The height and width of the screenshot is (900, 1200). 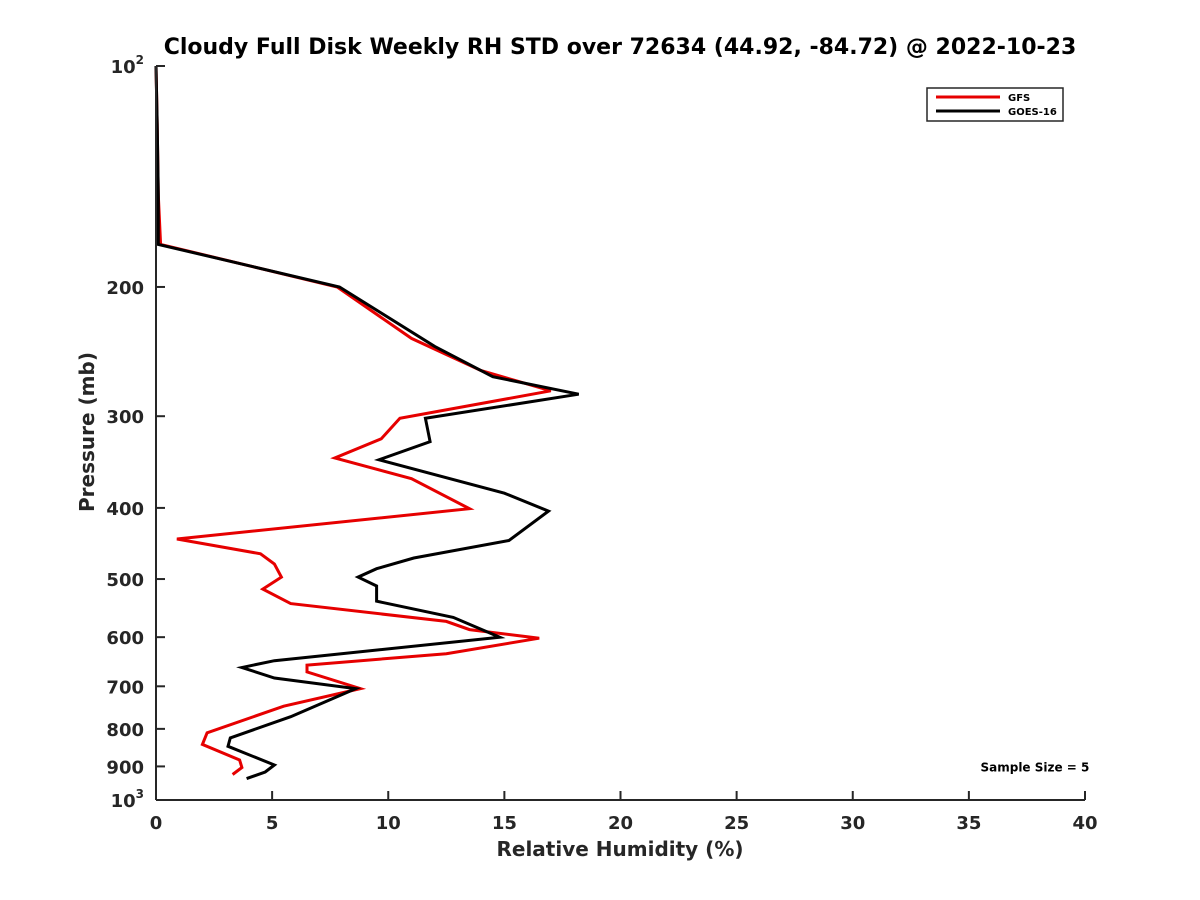 What do you see at coordinates (619, 849) in the screenshot?
I see `x-axis-label: Relative Humidity (%)` at bounding box center [619, 849].